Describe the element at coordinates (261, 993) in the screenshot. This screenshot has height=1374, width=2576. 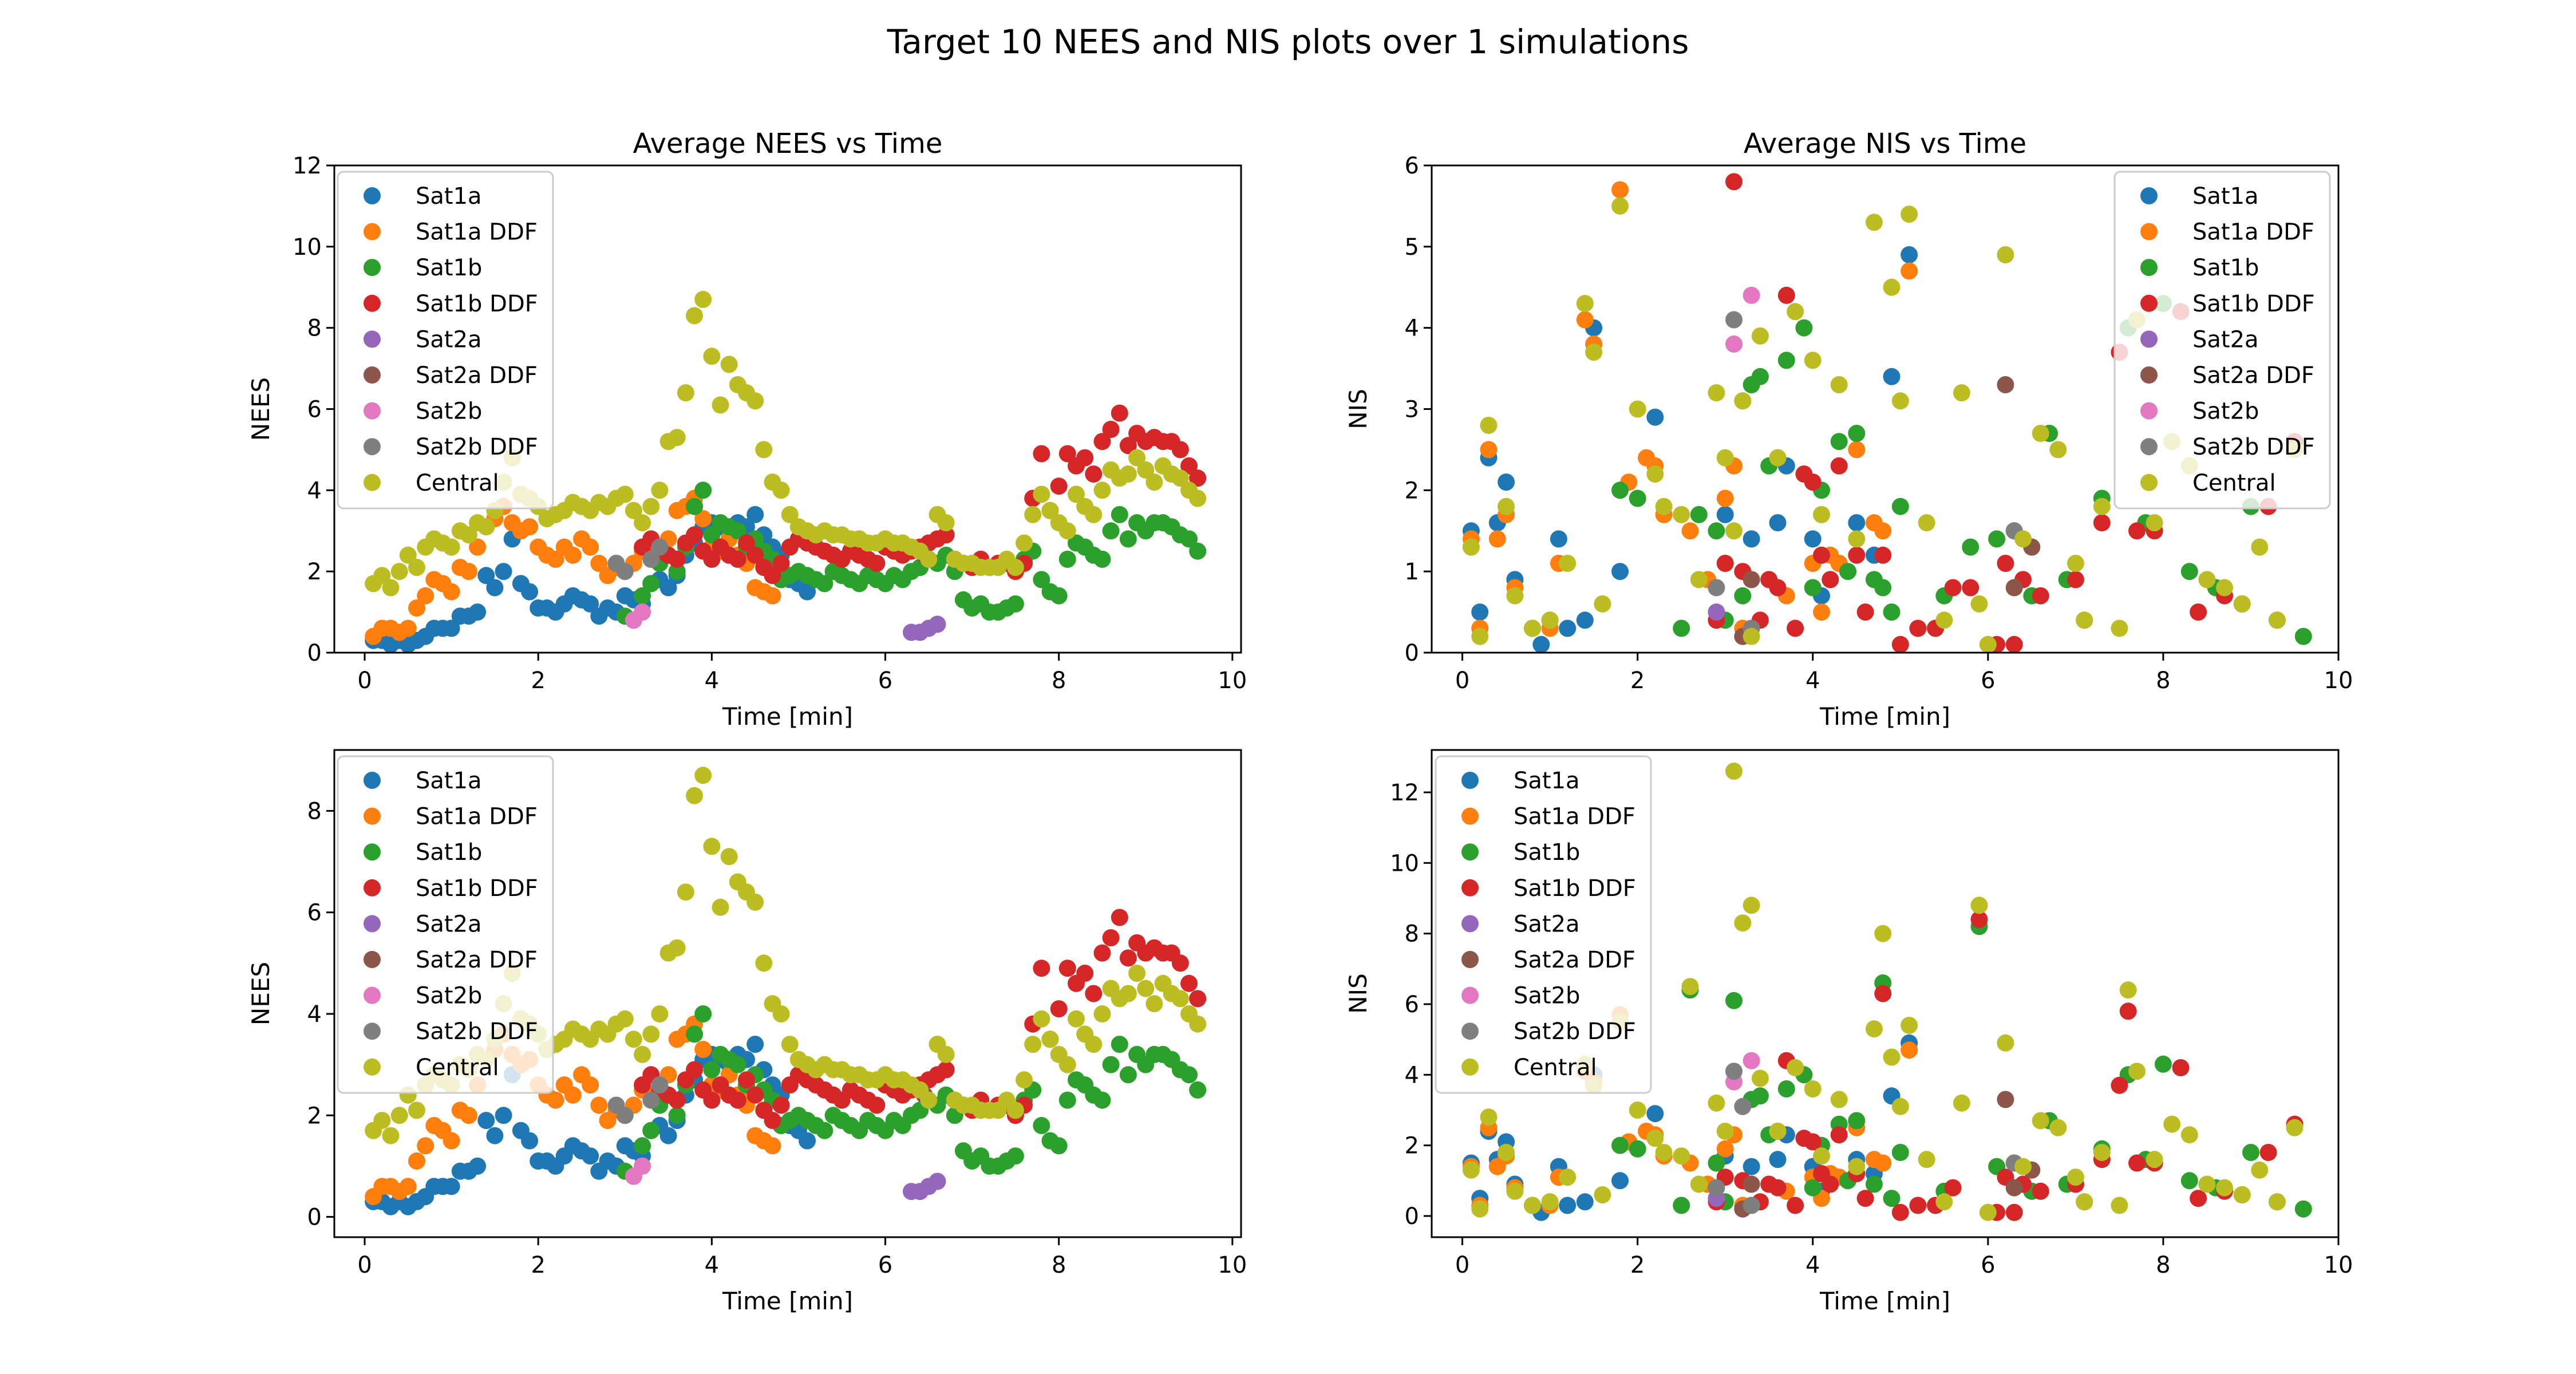
I see `y-axis-label: NEES` at that location.